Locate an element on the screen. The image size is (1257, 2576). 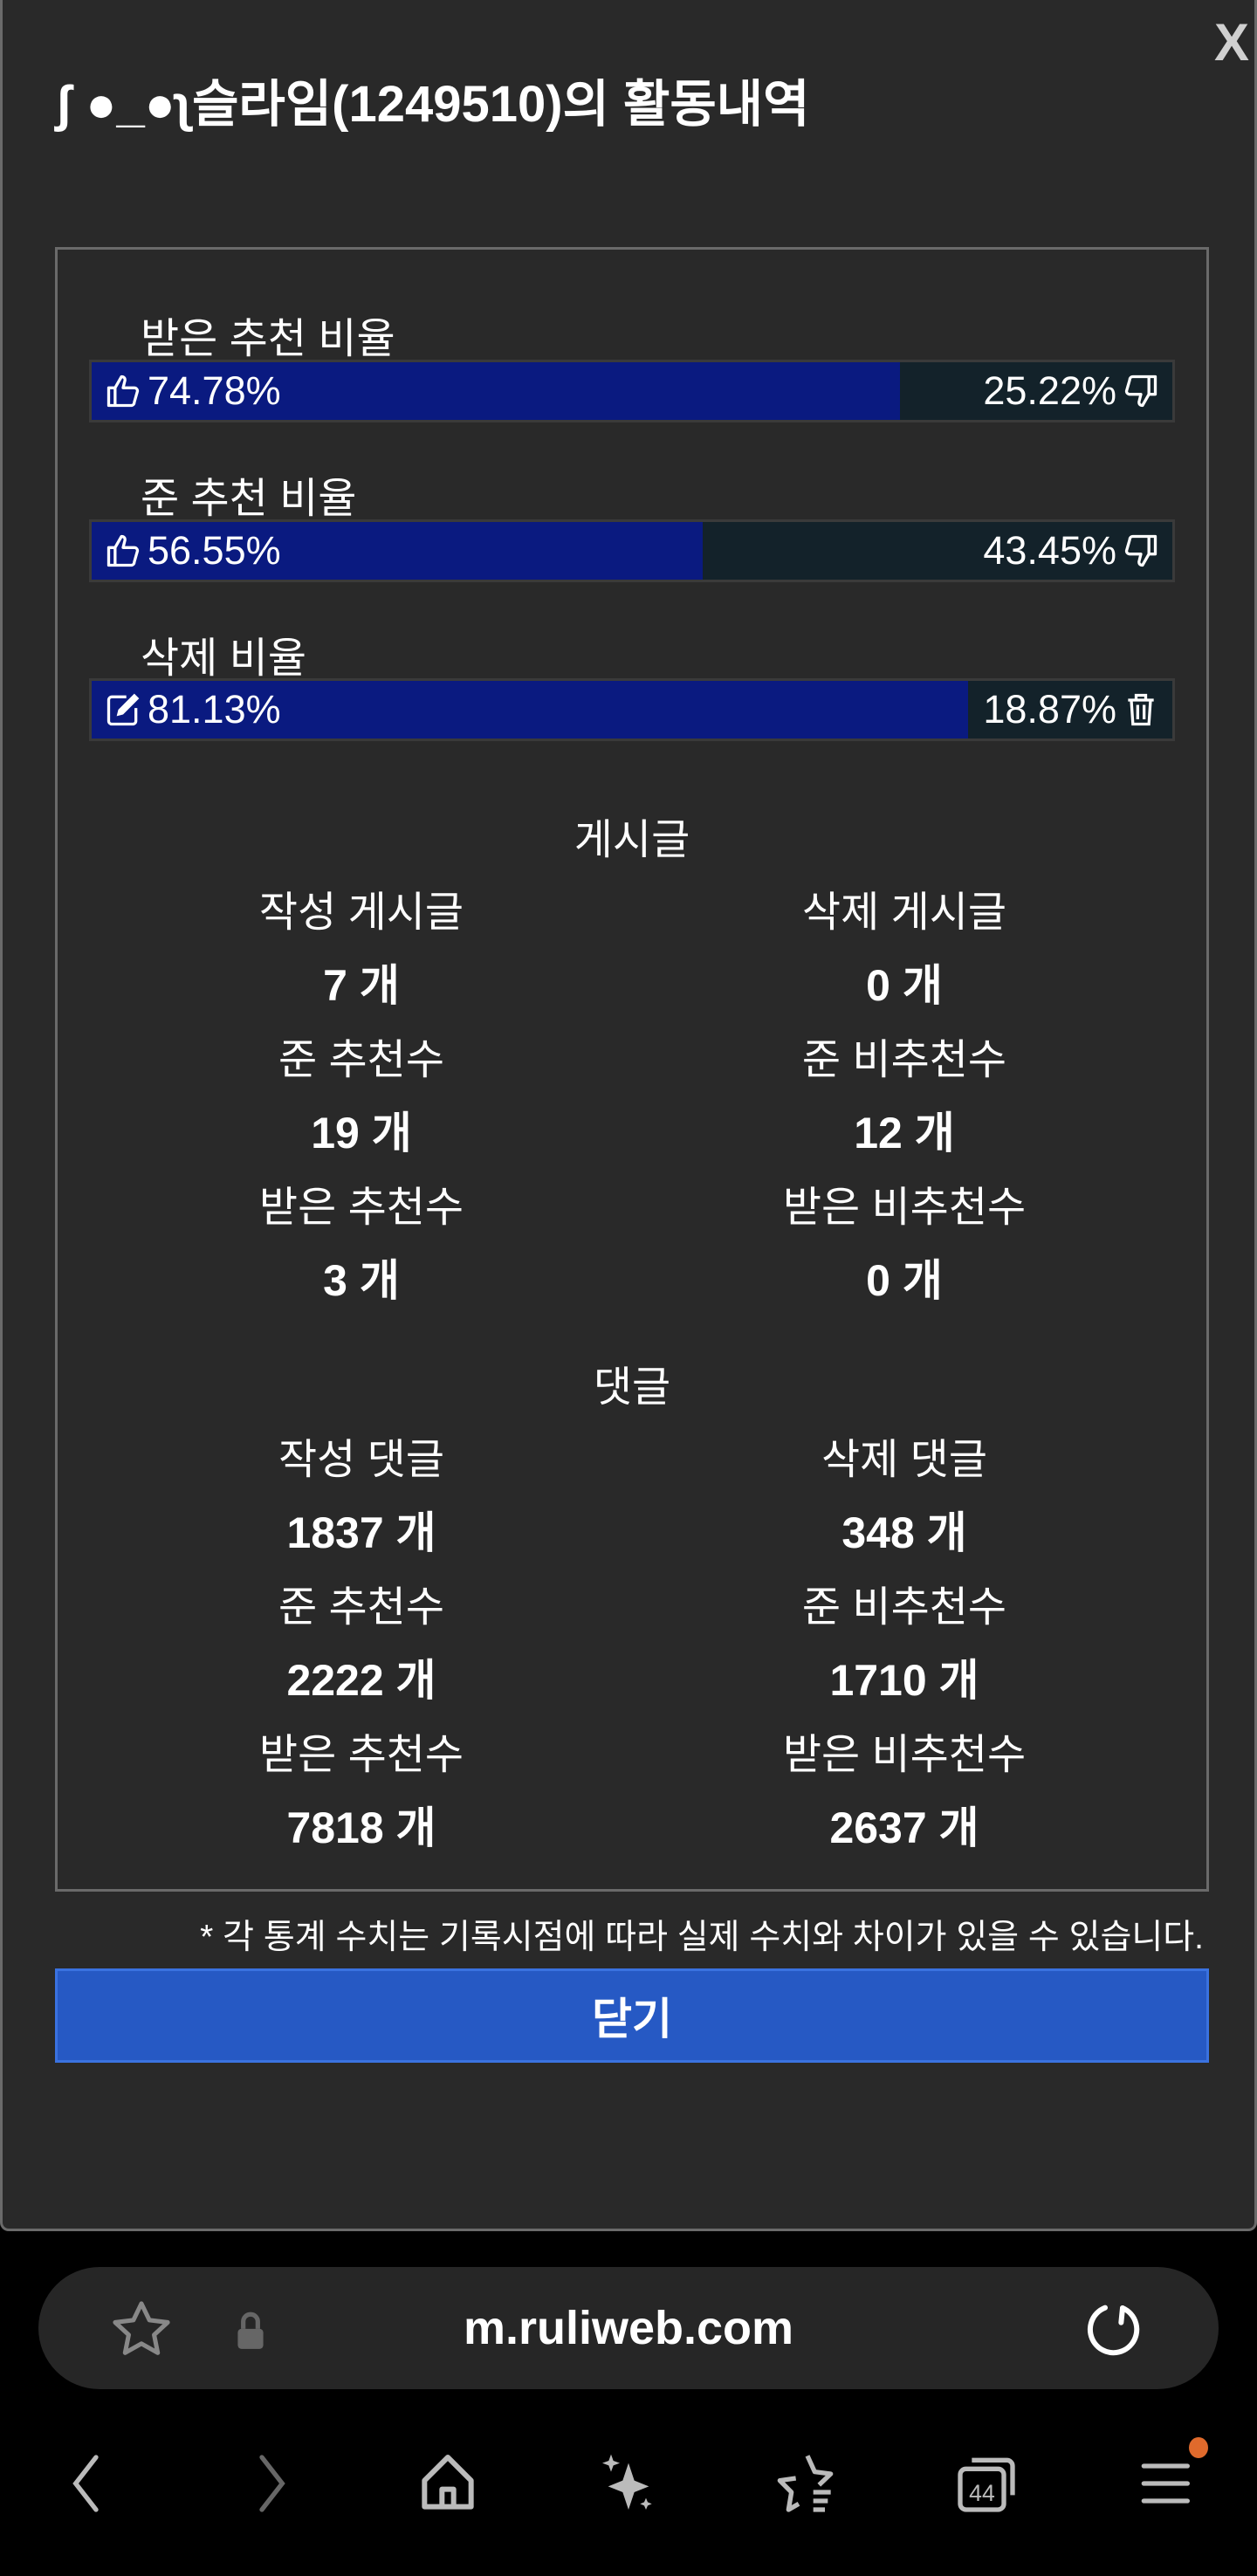
ratio-label: 받은 추천 비율 is located at coordinates (268, 339).